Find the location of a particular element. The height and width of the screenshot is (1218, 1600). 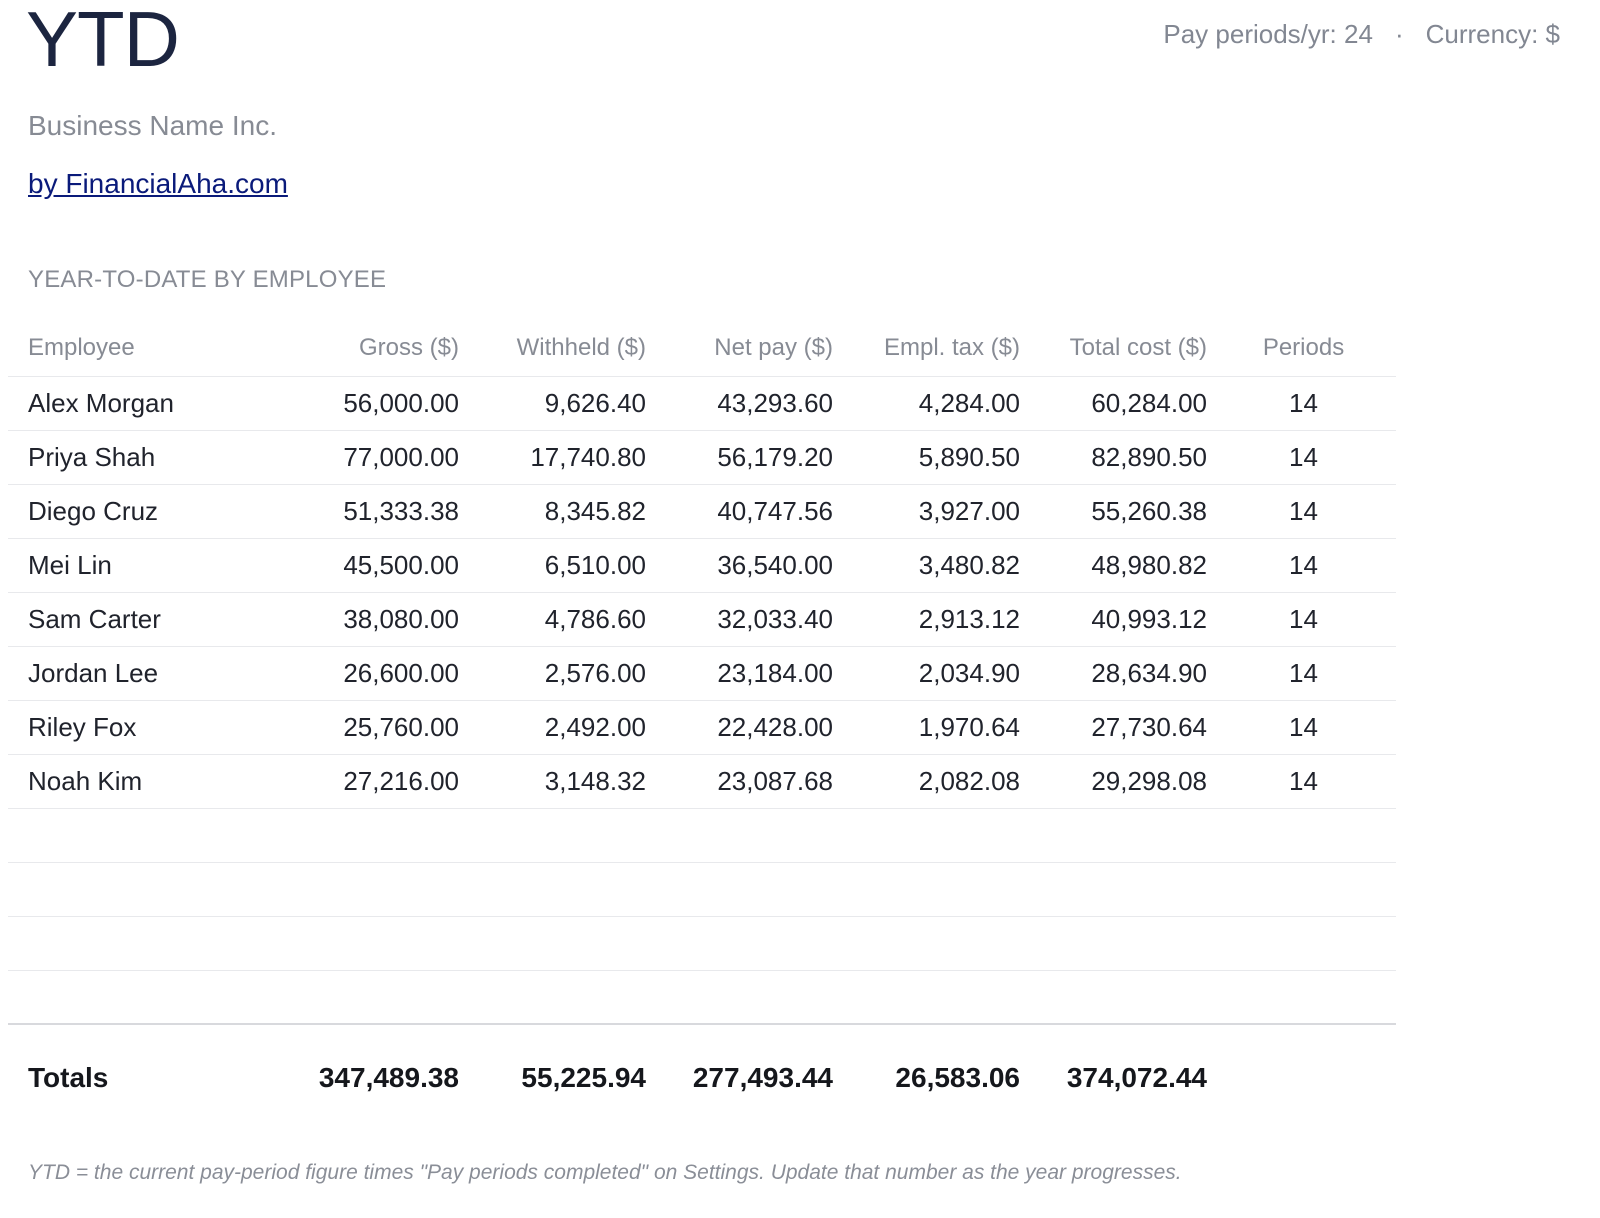

cell-gross: 38,080.00 is located at coordinates (368, 619).